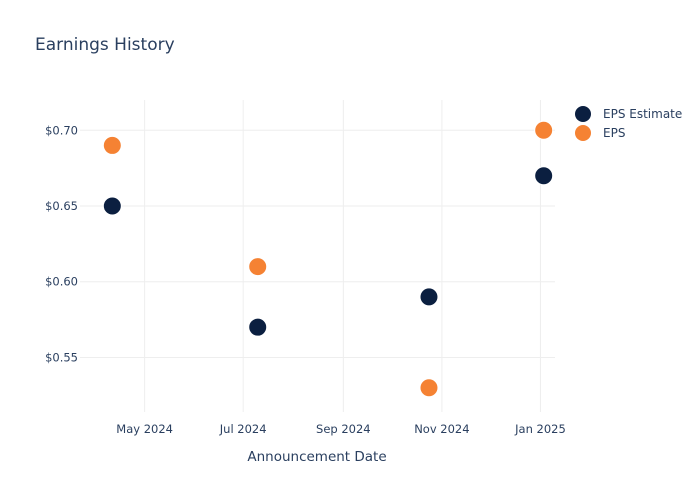 Image resolution: width=700 pixels, height=500 pixels. I want to click on legend-label: EPS, so click(614, 133).